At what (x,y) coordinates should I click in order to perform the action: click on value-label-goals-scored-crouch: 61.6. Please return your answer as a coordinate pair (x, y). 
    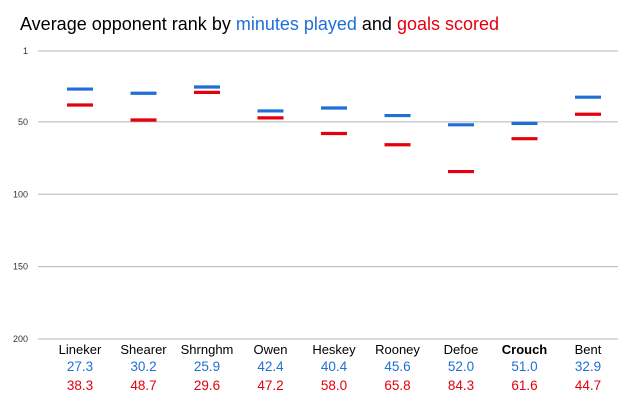
    Looking at the image, I should click on (524, 385).